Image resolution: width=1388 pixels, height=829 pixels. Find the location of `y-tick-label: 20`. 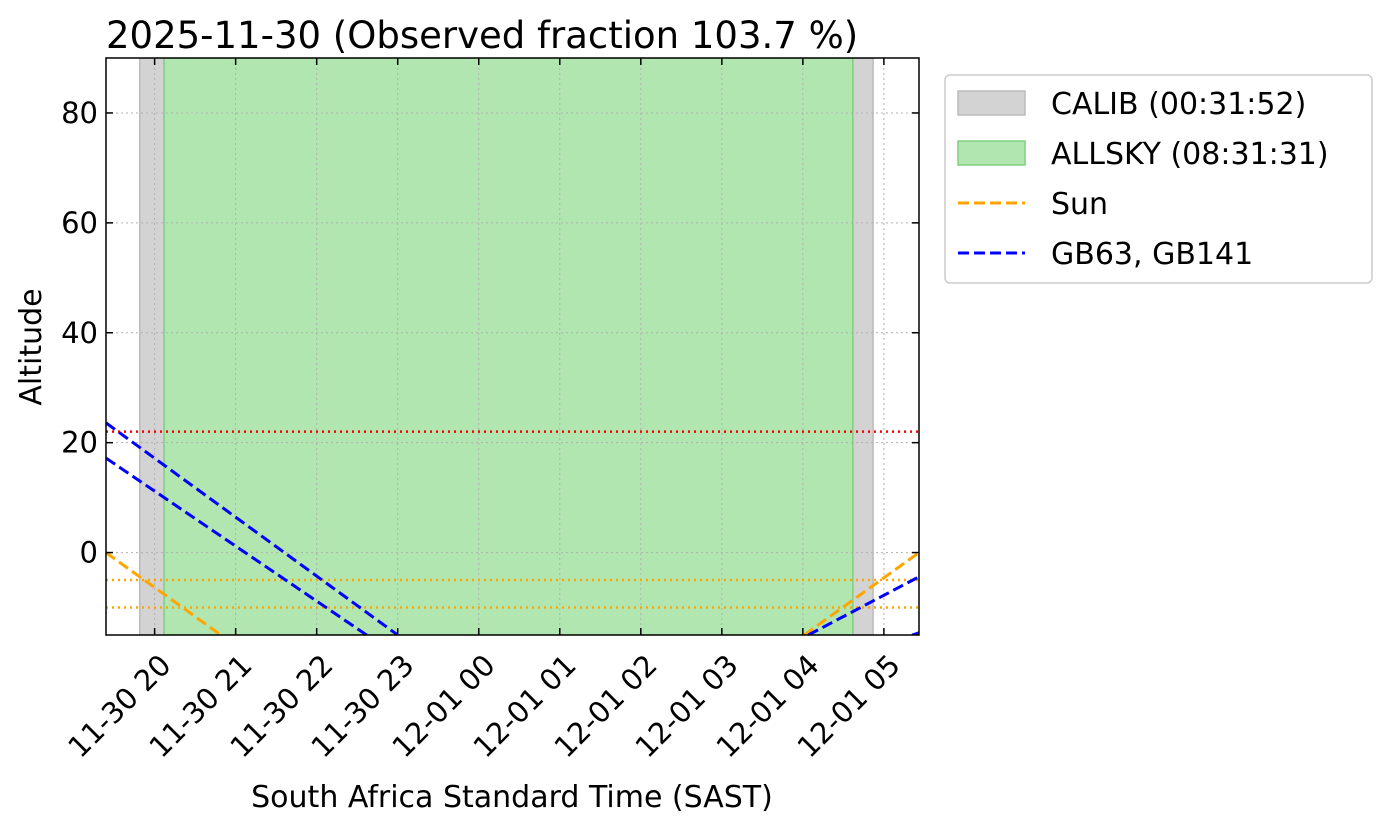

y-tick-label: 20 is located at coordinates (79, 443).